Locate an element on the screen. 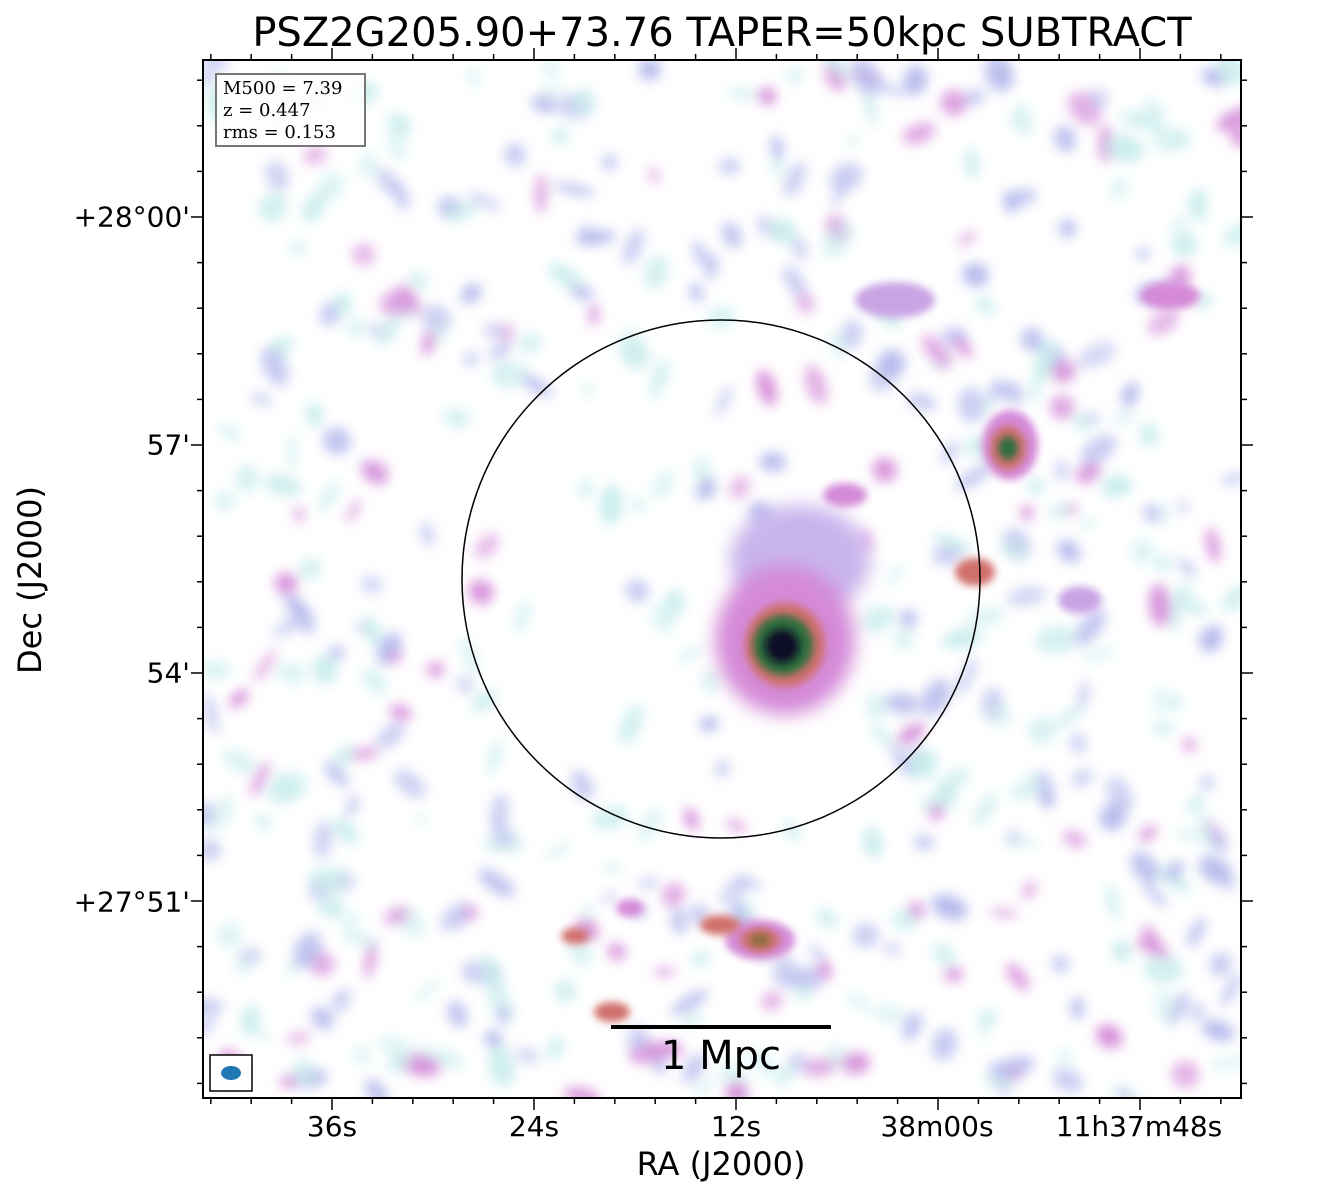 This screenshot has width=1321, height=1204. ytick-label: +28°00' is located at coordinates (131, 217).